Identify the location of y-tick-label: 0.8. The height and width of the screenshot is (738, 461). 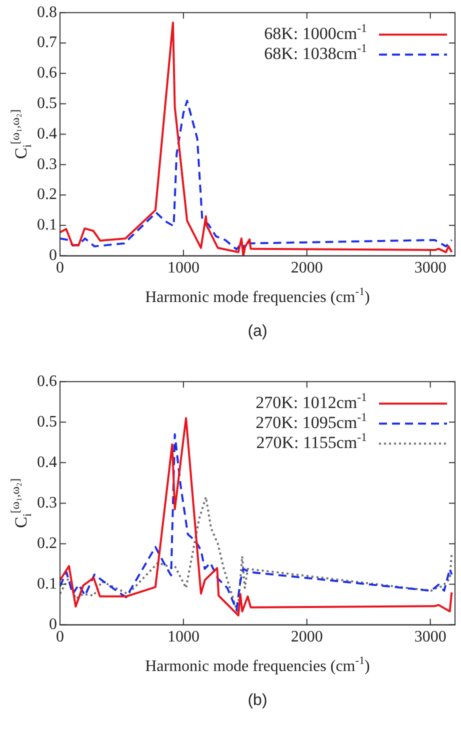
(47, 12).